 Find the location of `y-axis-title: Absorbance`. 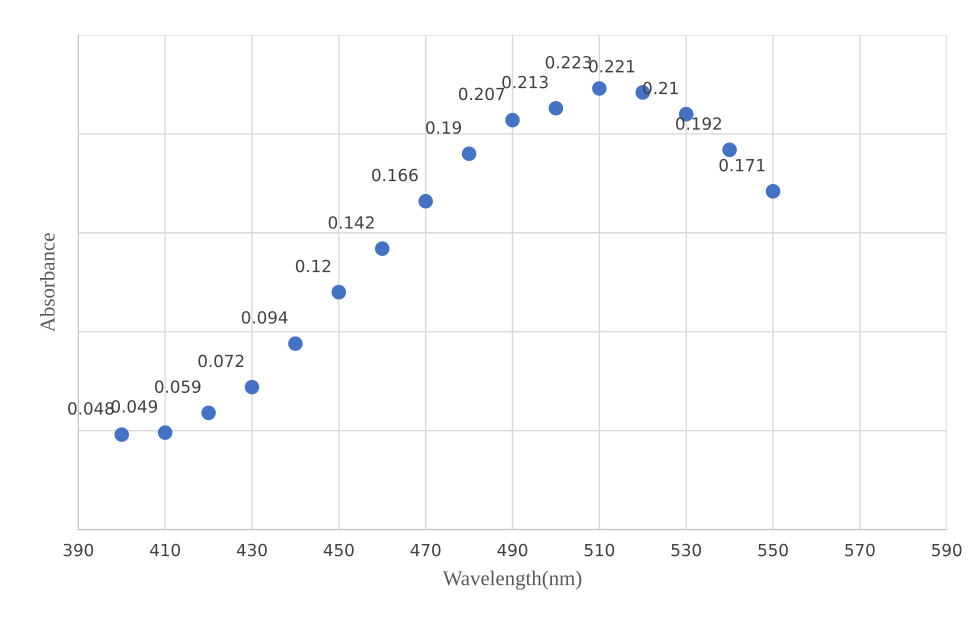

y-axis-title: Absorbance is located at coordinates (47, 282).